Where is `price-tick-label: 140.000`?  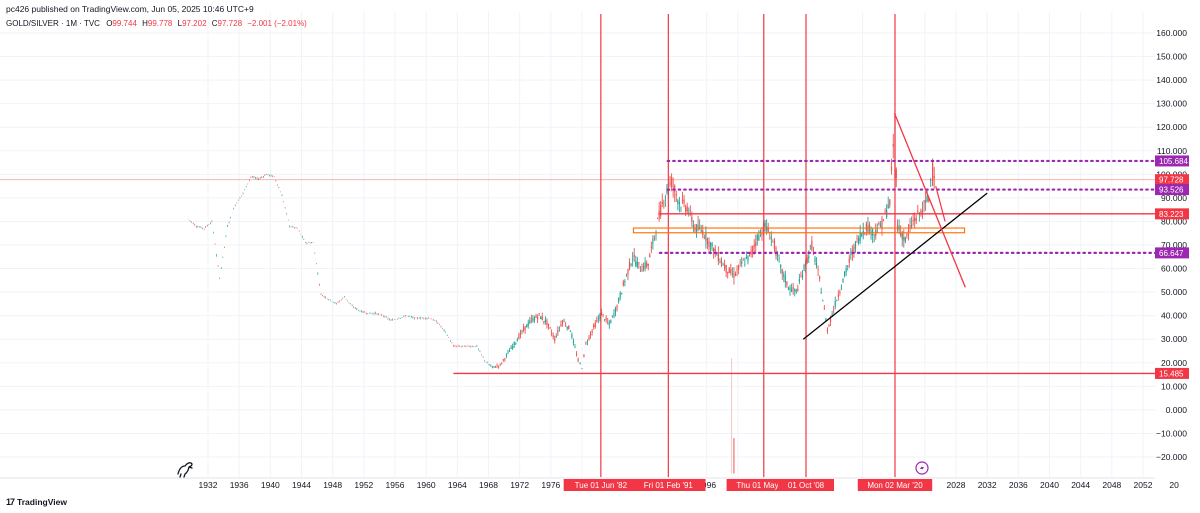 price-tick-label: 140.000 is located at coordinates (1171, 80).